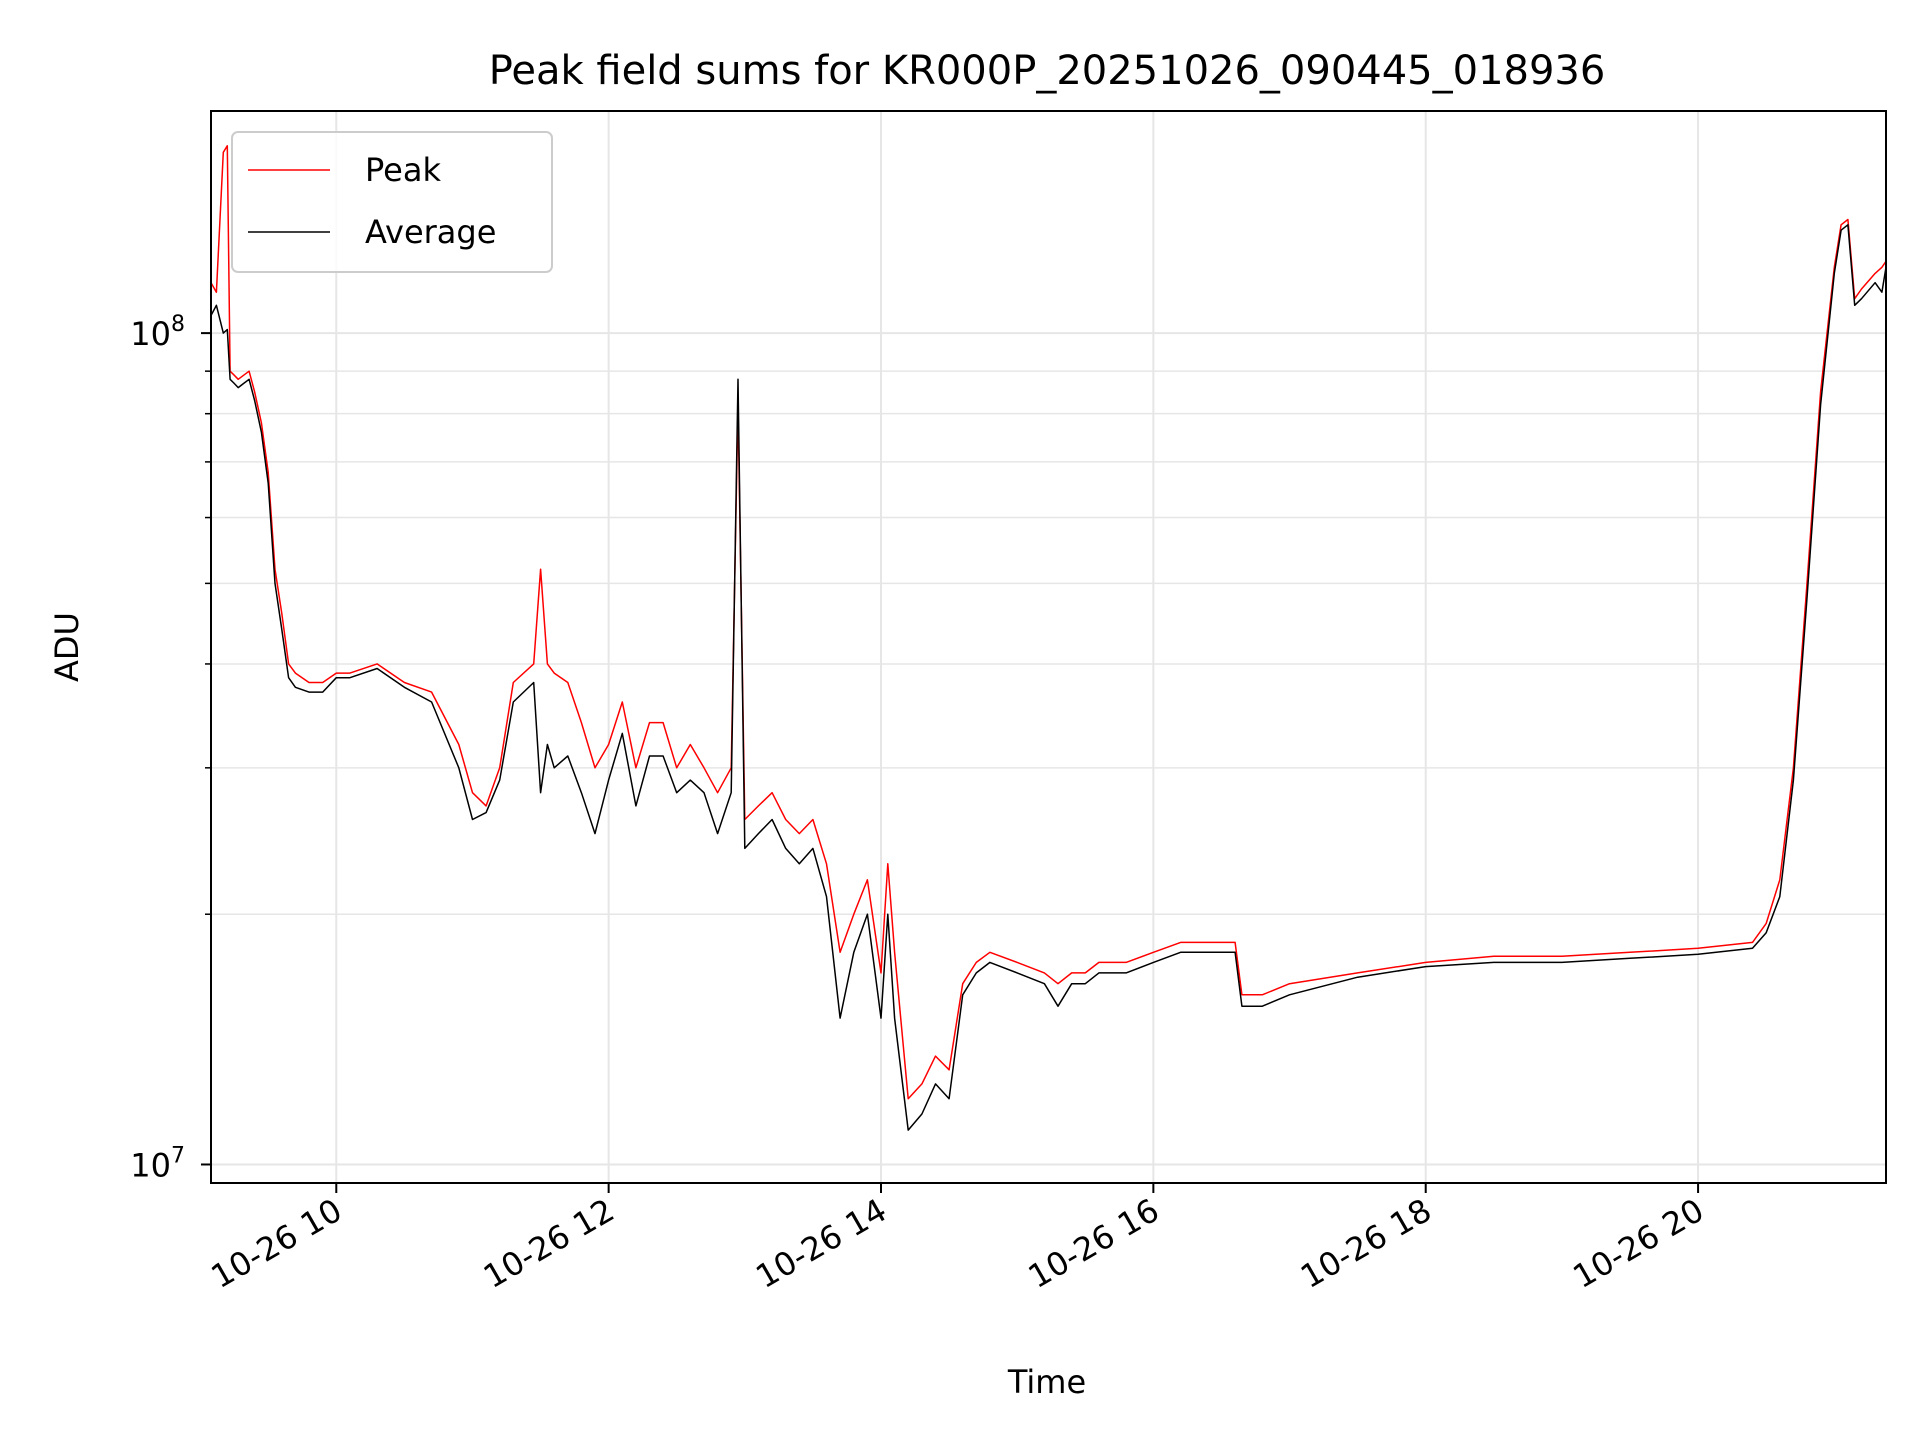 The image size is (1920, 1440). What do you see at coordinates (157, 1163) in the screenshot?
I see `y-tick-label: 107` at bounding box center [157, 1163].